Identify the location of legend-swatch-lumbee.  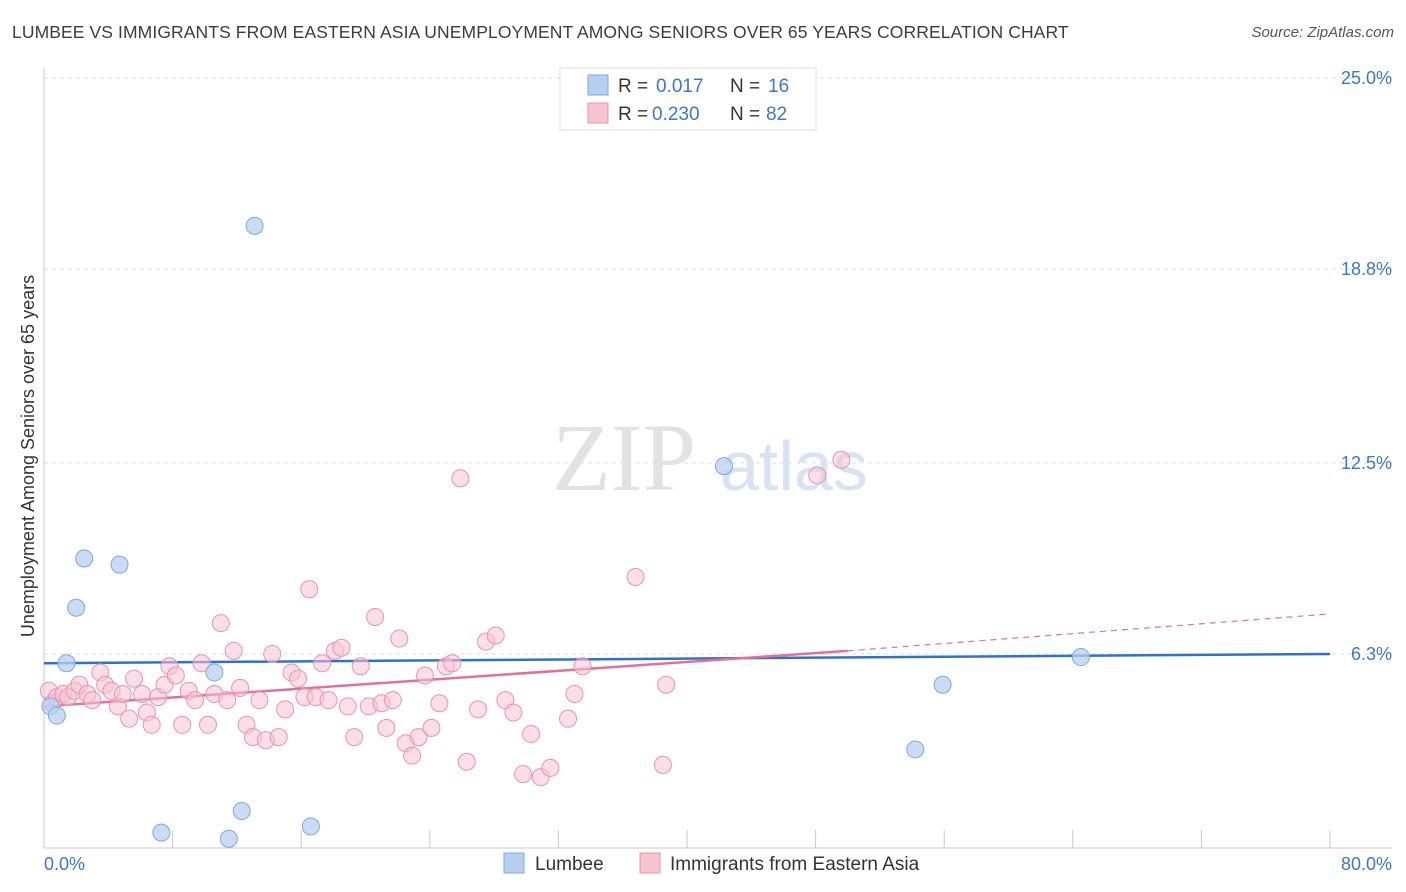
(598, 85).